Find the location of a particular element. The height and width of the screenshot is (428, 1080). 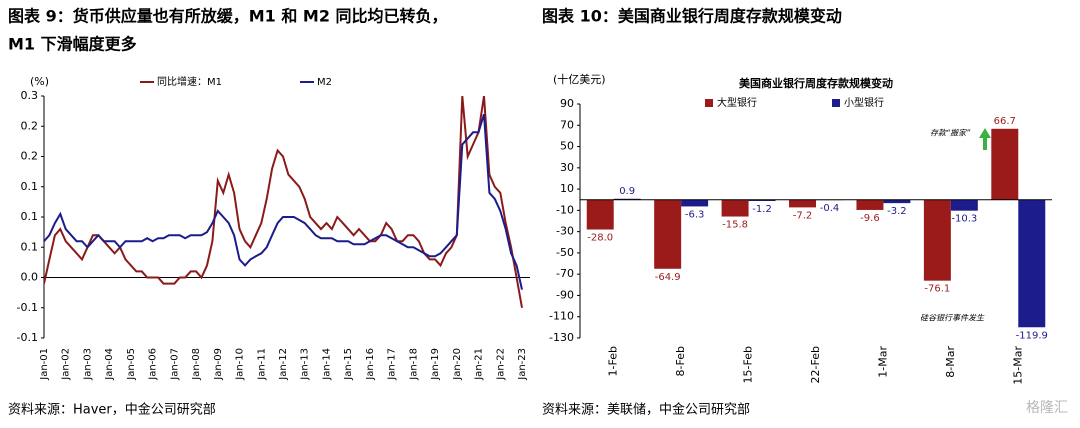

y-tick-label: 70 is located at coordinates (567, 124).